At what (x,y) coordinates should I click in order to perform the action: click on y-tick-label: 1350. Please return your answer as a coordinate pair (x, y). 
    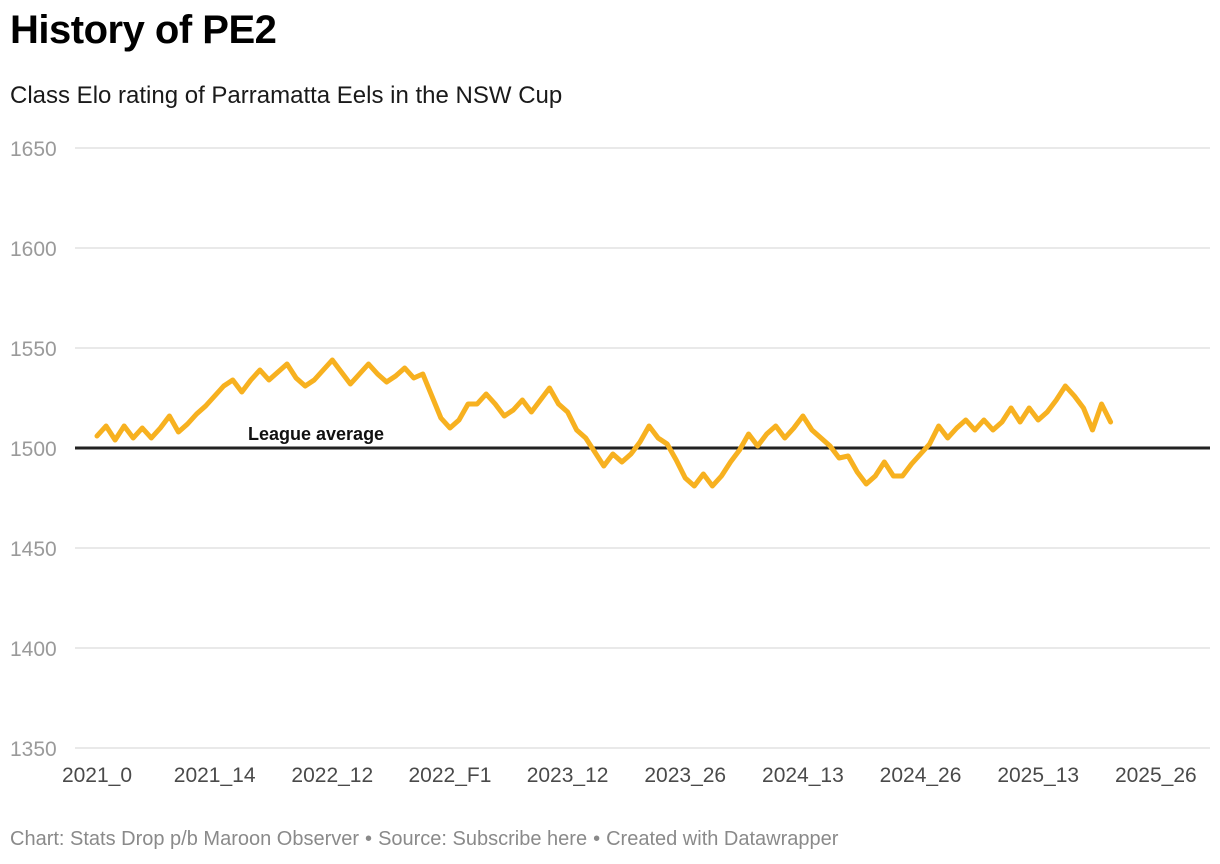
    Looking at the image, I should click on (33, 749).